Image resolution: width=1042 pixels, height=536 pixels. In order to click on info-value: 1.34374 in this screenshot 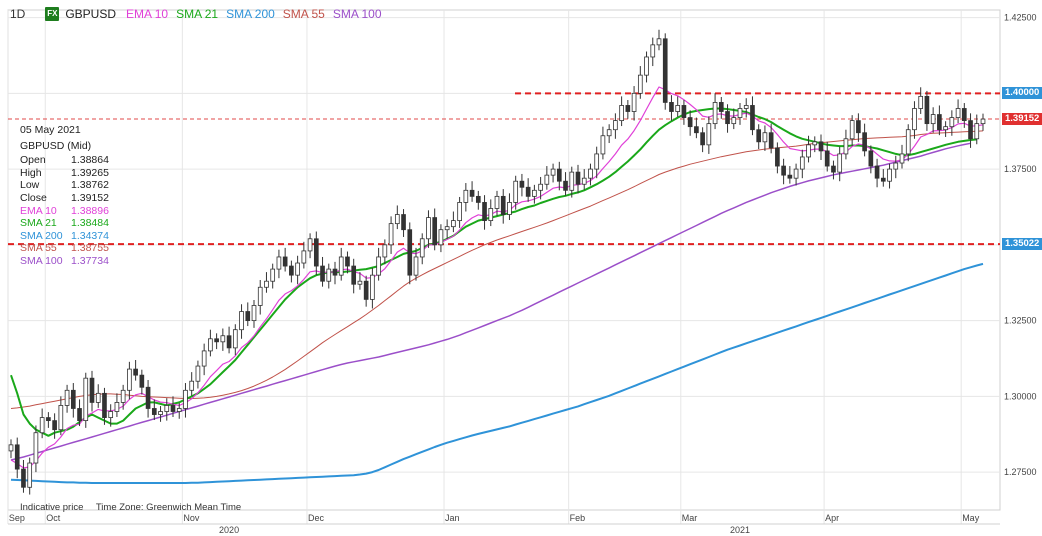, I will do `click(90, 235)`.